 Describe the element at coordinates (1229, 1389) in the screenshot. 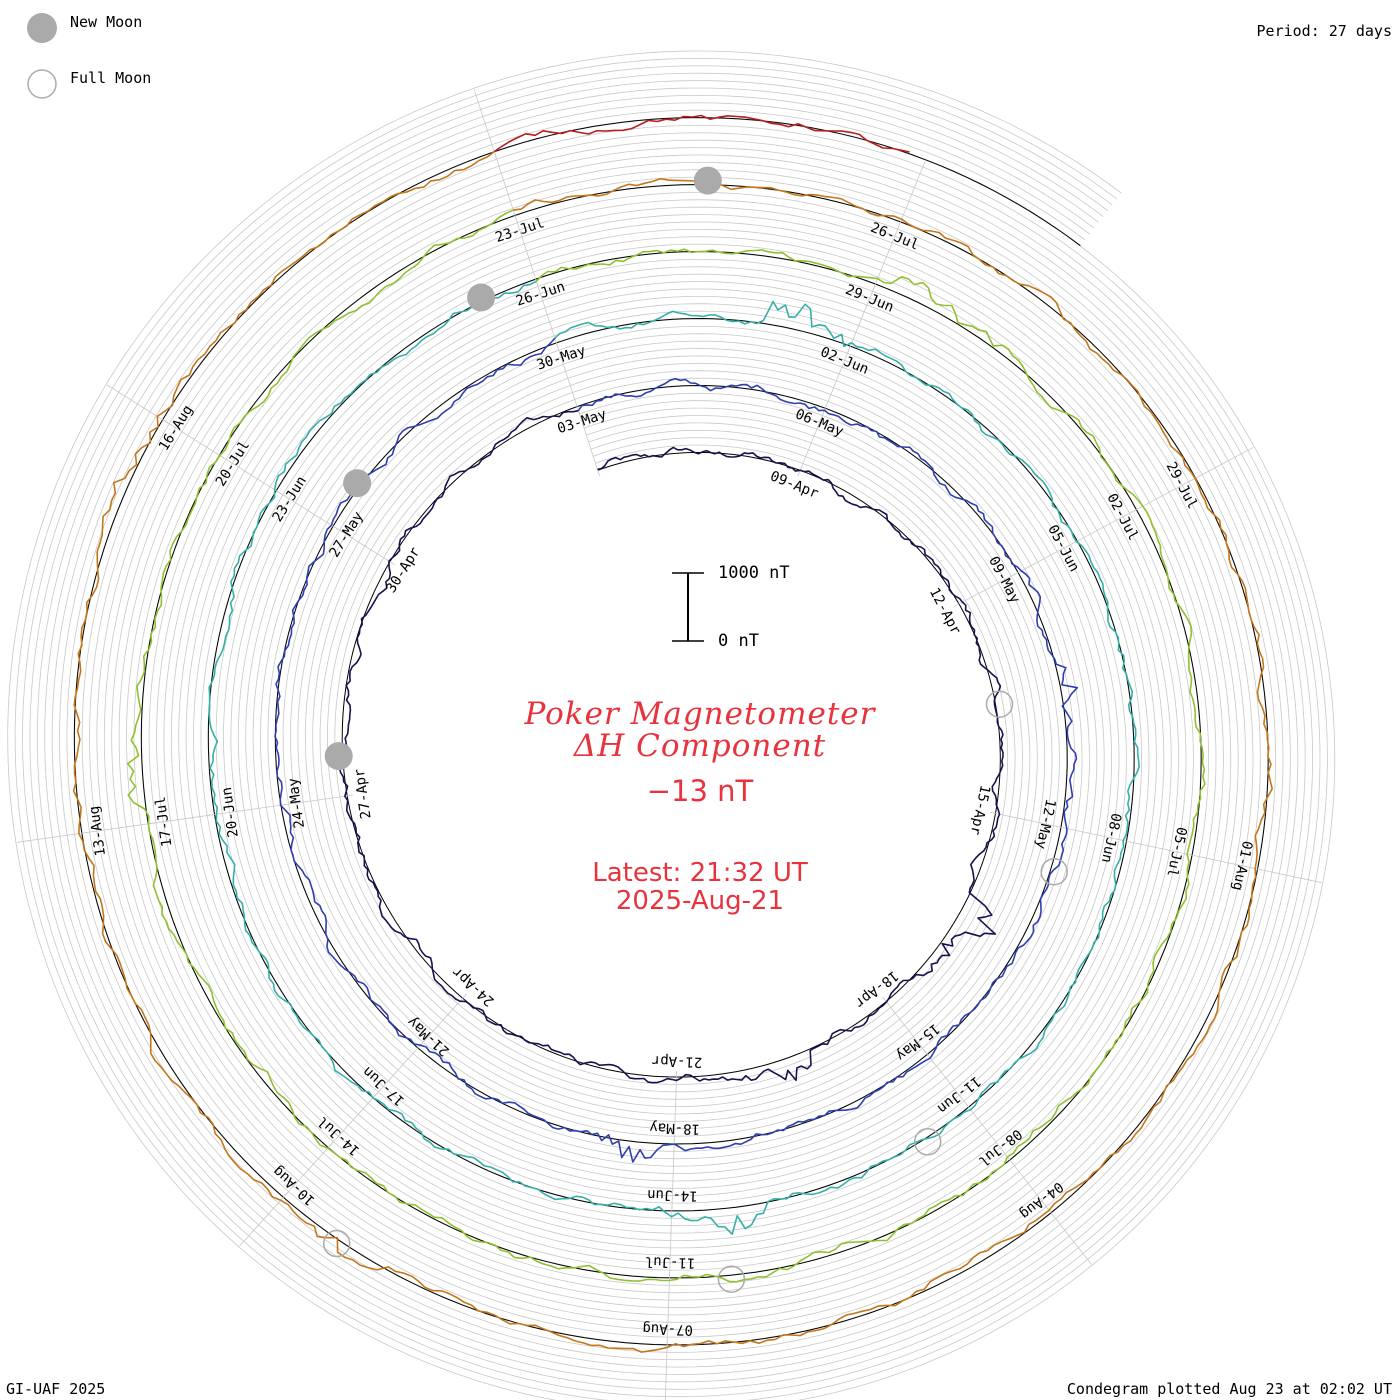

I see `plotted-timestamp: Condegram plotted Aug 23 at 02:02 UT` at that location.